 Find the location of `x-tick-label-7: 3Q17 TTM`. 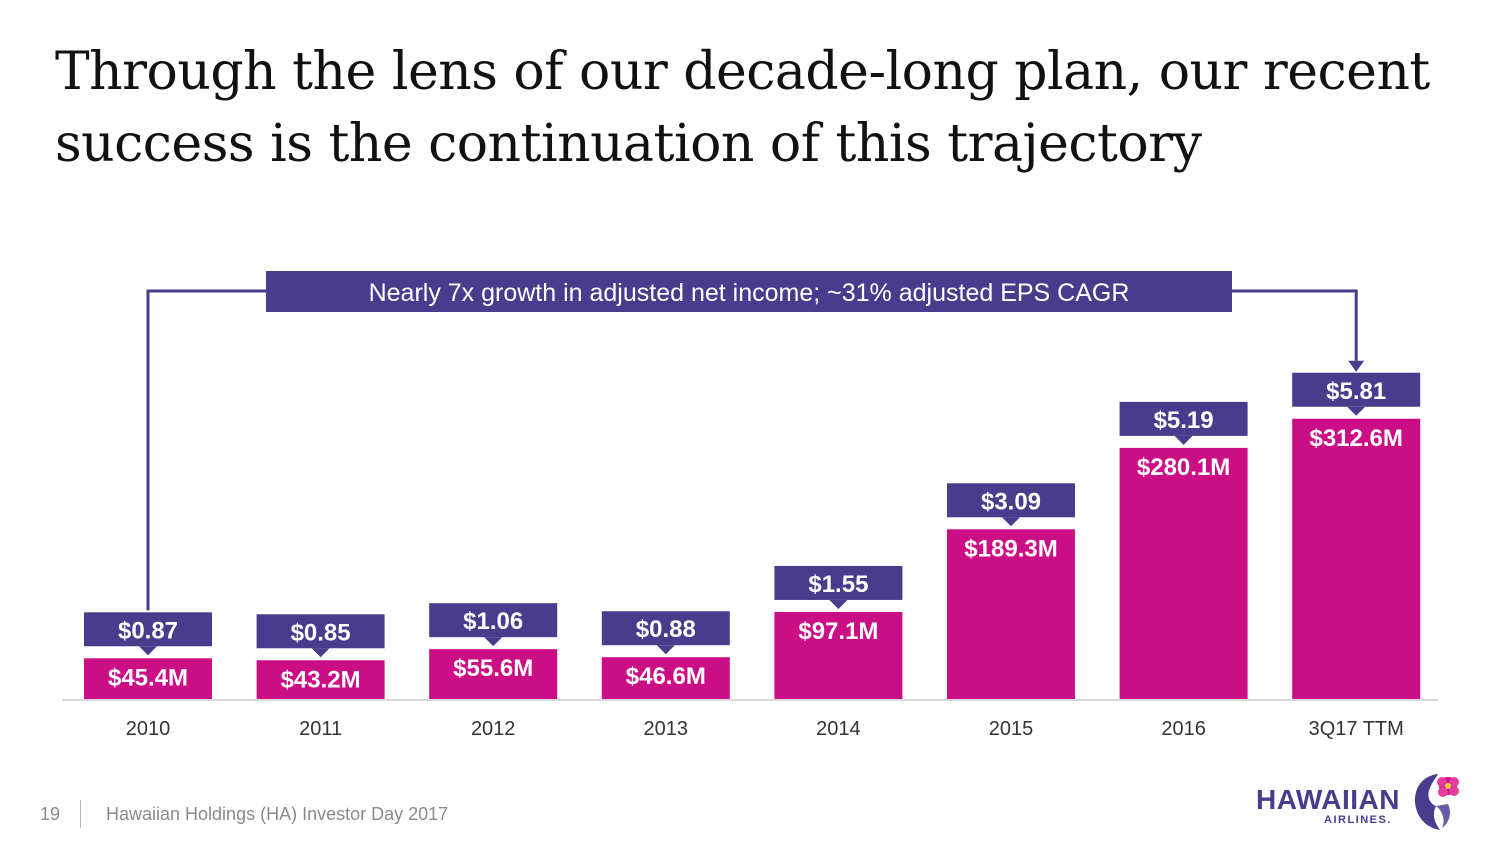

x-tick-label-7: 3Q17 TTM is located at coordinates (1356, 729).